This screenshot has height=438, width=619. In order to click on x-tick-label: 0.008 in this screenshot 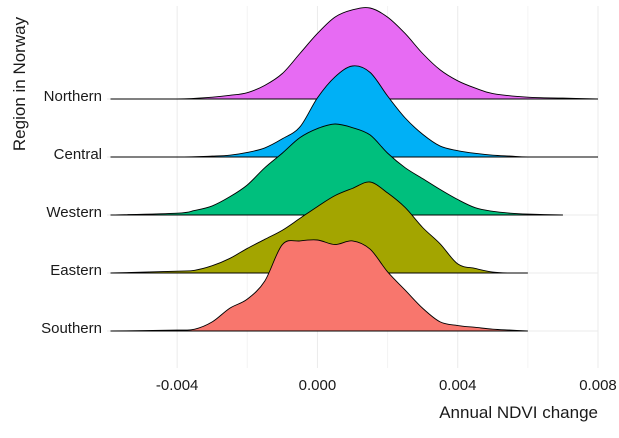, I will do `click(598, 385)`.